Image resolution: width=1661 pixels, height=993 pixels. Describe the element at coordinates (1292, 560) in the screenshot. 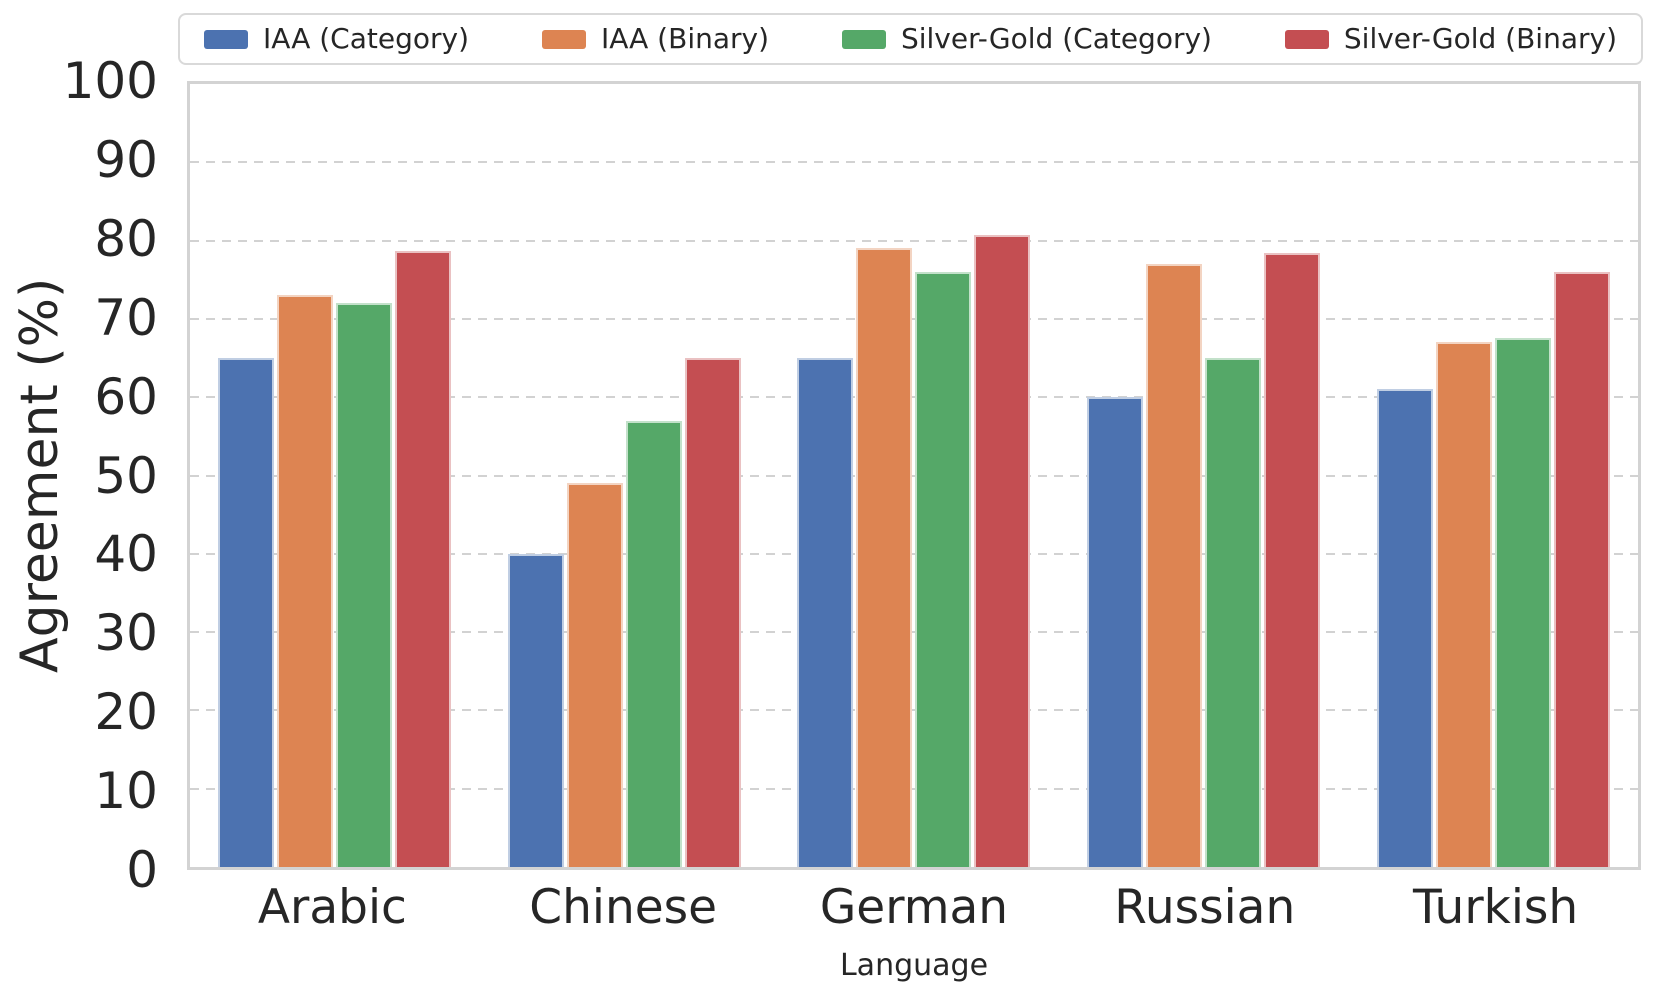

I see `bar-russian-silver-gold-binary` at that location.